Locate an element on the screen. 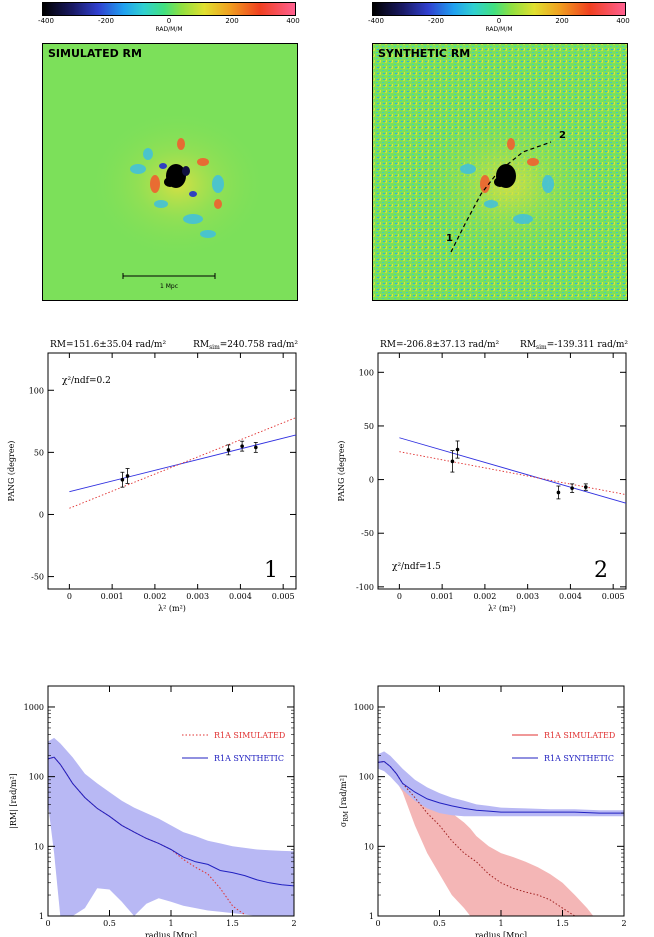  map-title: SYNTHETIC RM is located at coordinates (424, 53).